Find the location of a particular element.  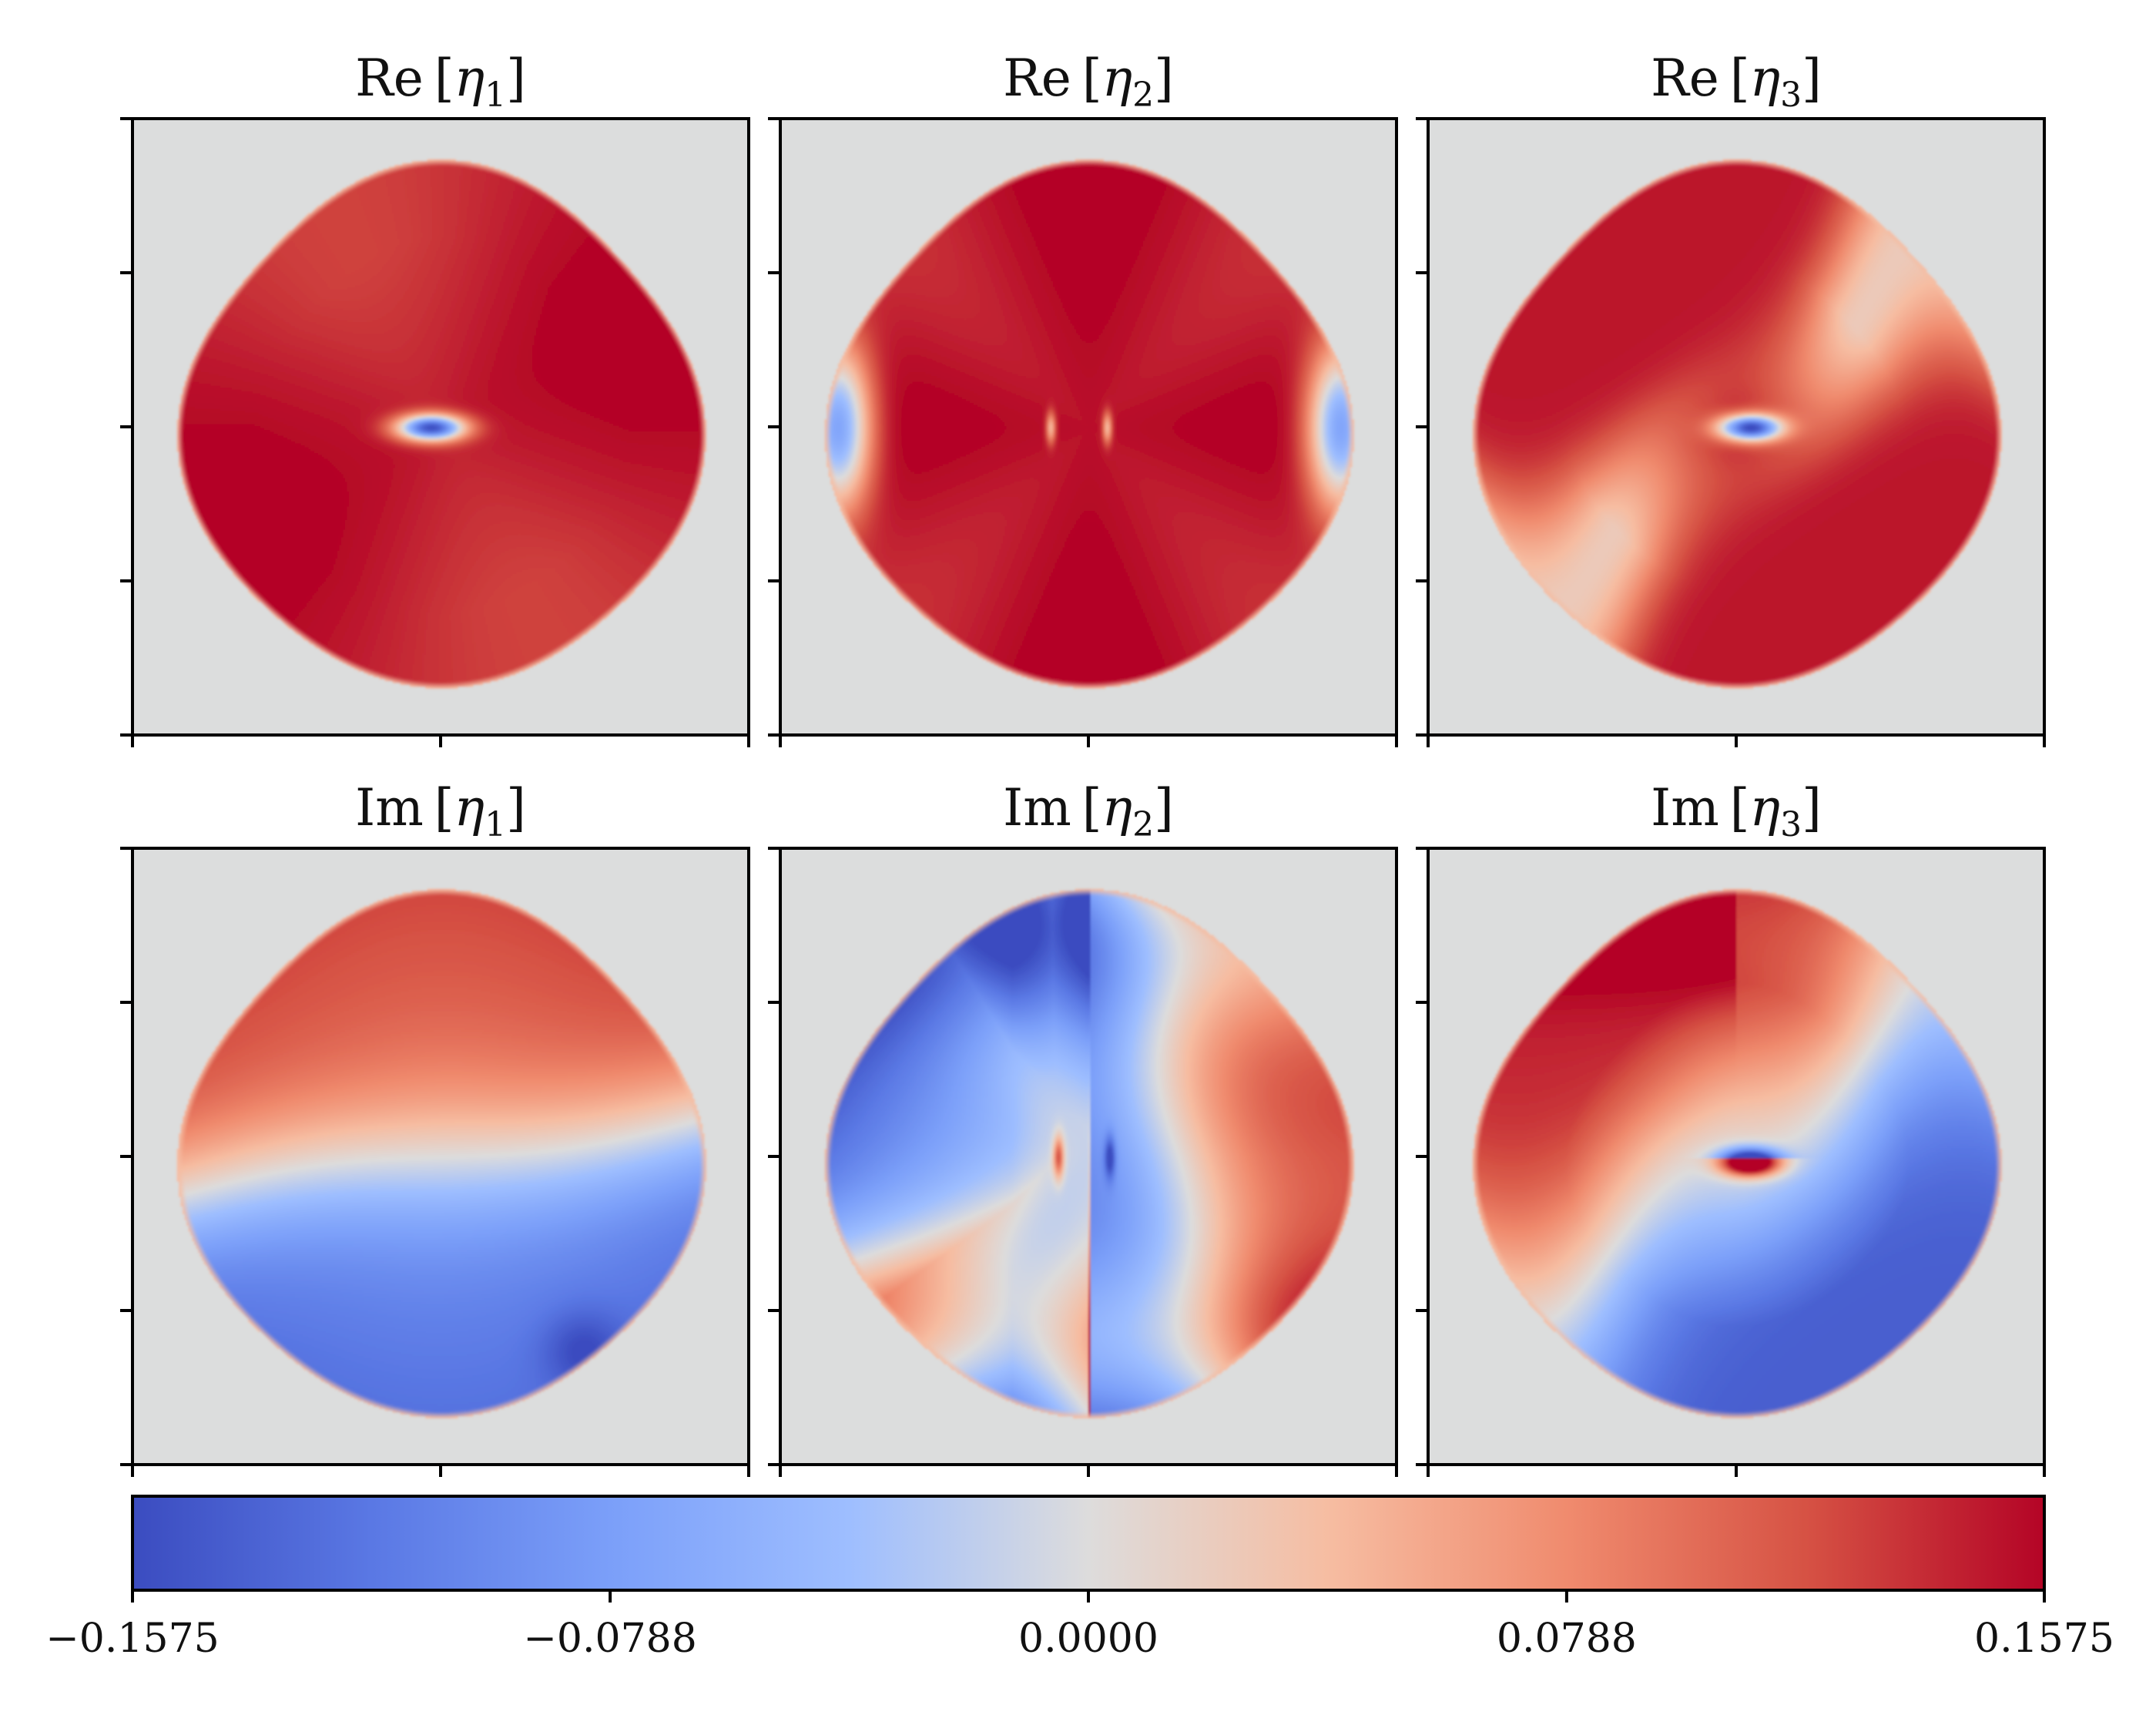

colorbar-tick-label: 0.0788 is located at coordinates (1567, 1639).